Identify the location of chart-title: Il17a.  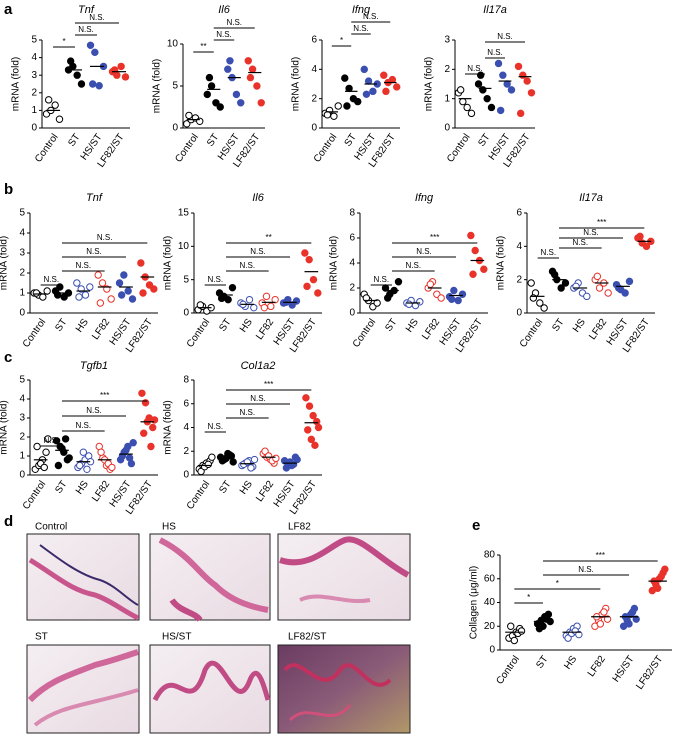
(495, 10).